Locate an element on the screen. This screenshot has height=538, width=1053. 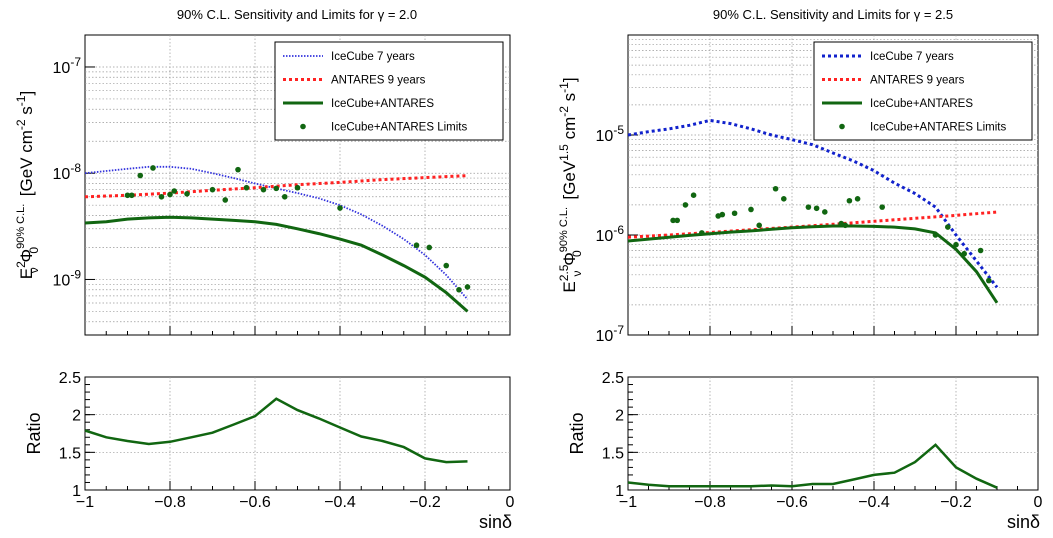
ylabel-unit: [GeV is located at coordinates (569, 182).